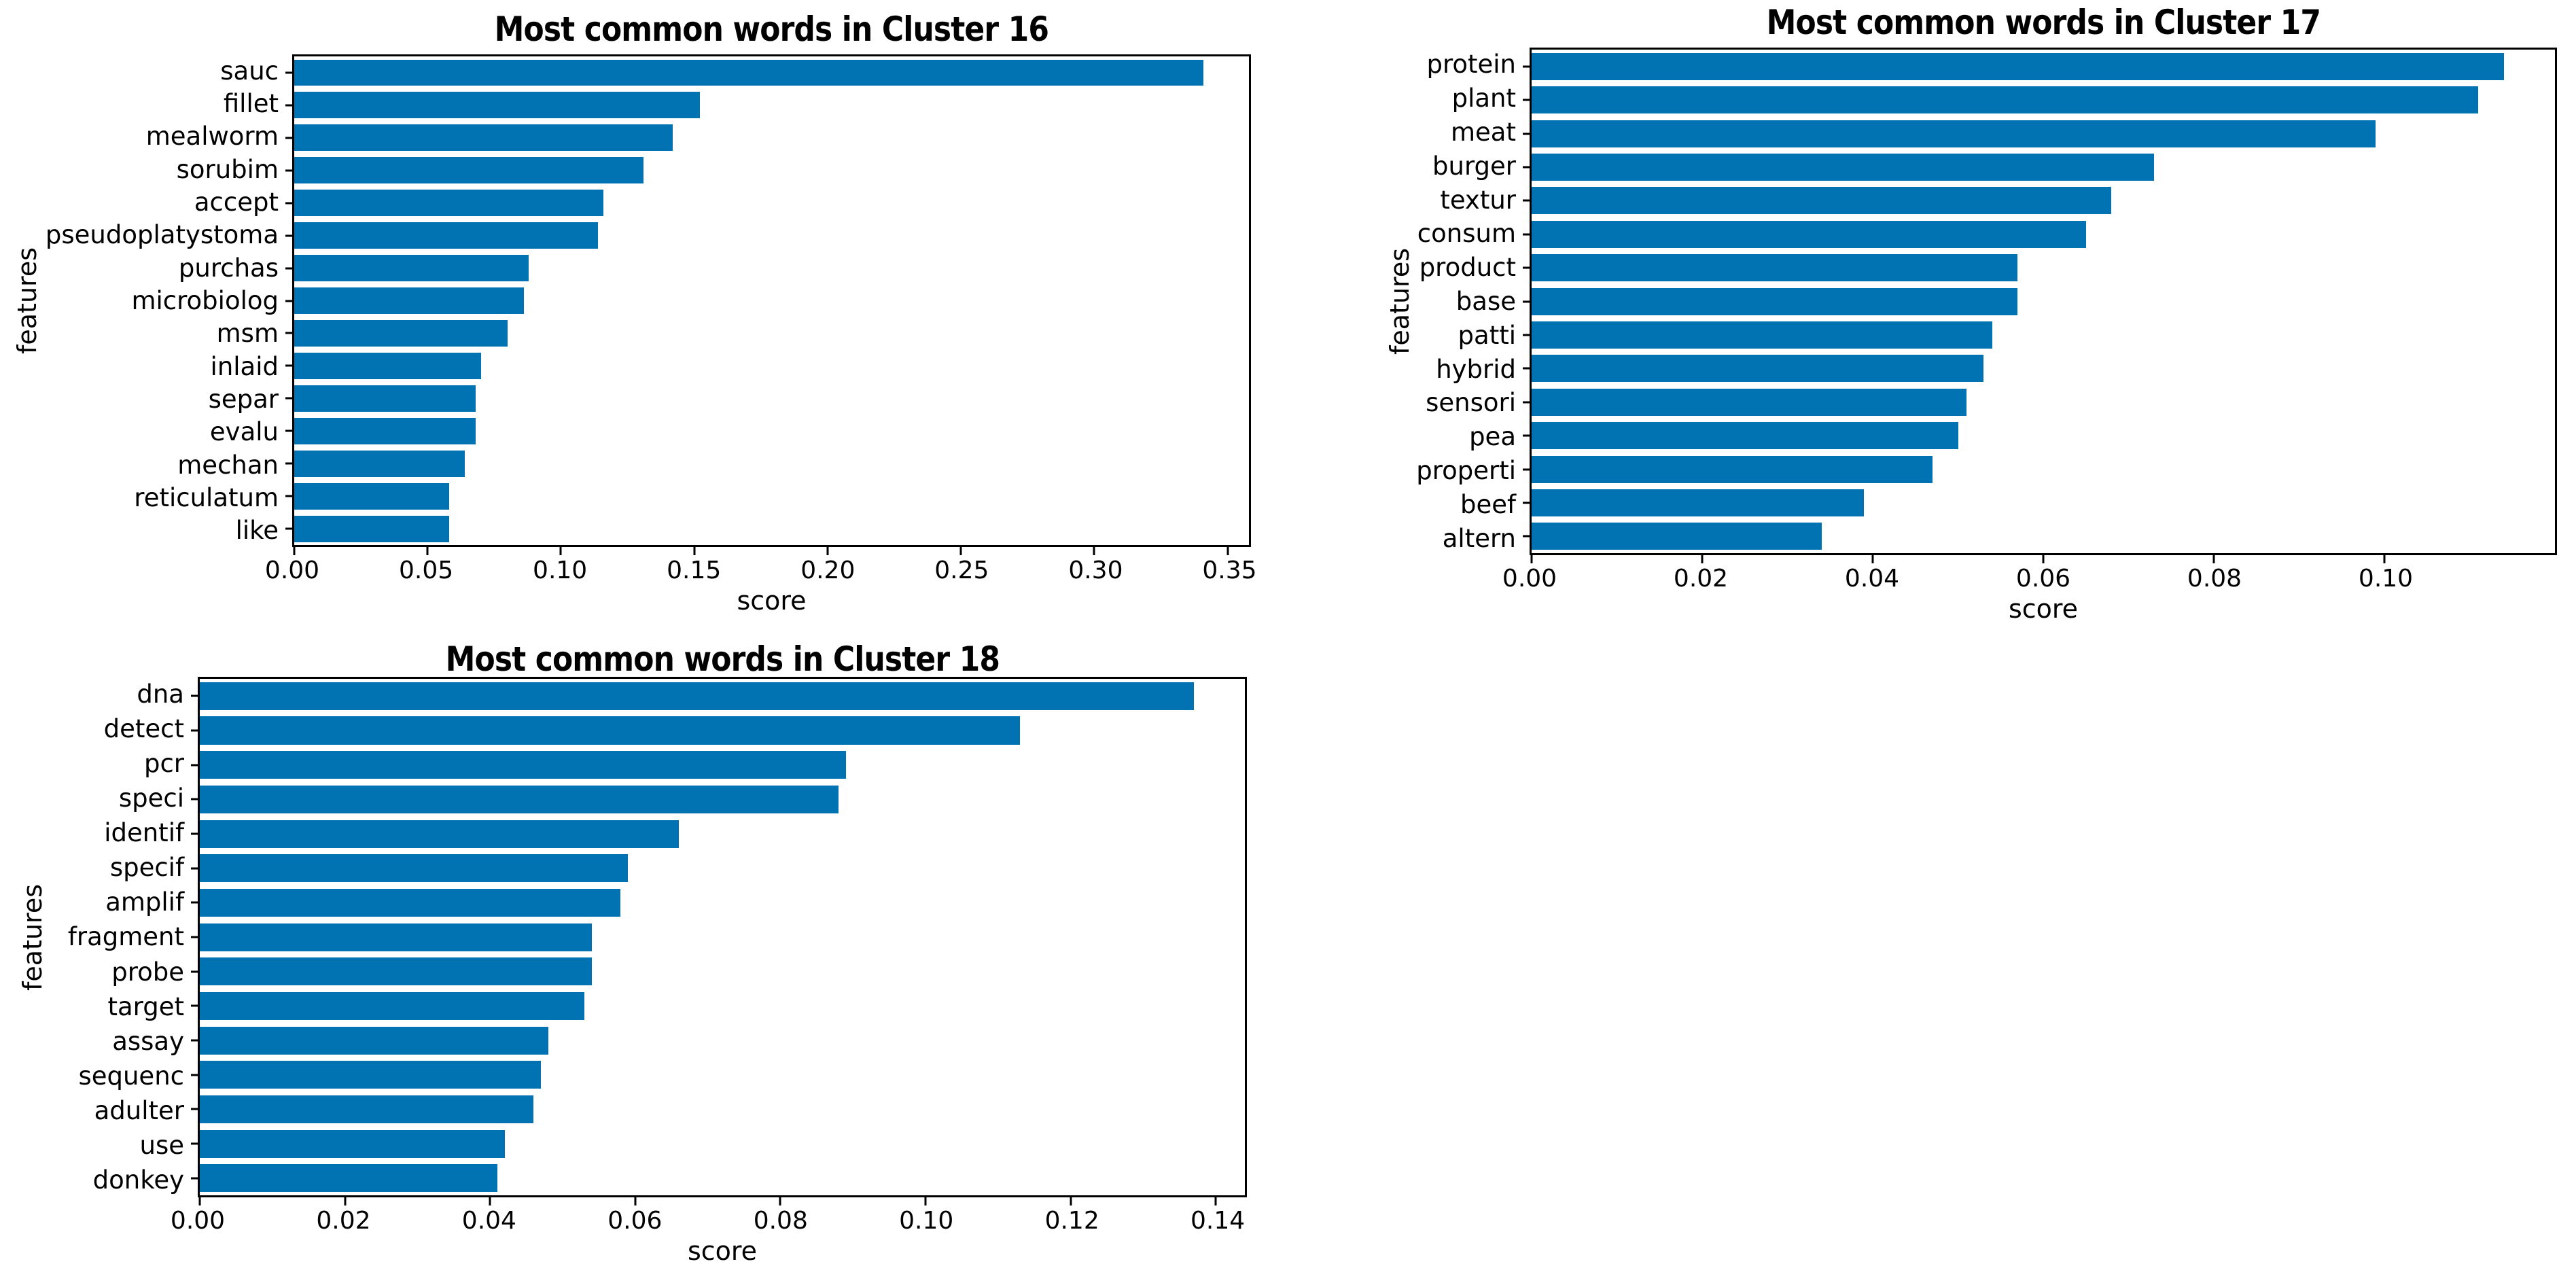 This screenshot has width=2576, height=1285. I want to click on y-tick-row: mechan, so click(161, 464).